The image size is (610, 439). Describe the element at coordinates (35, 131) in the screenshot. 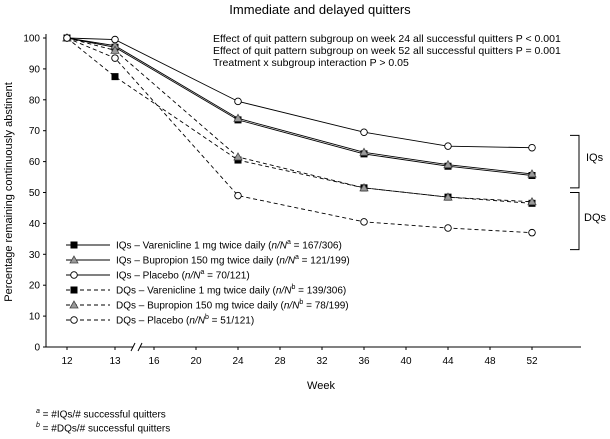

I see `y-tick-label: 70` at that location.